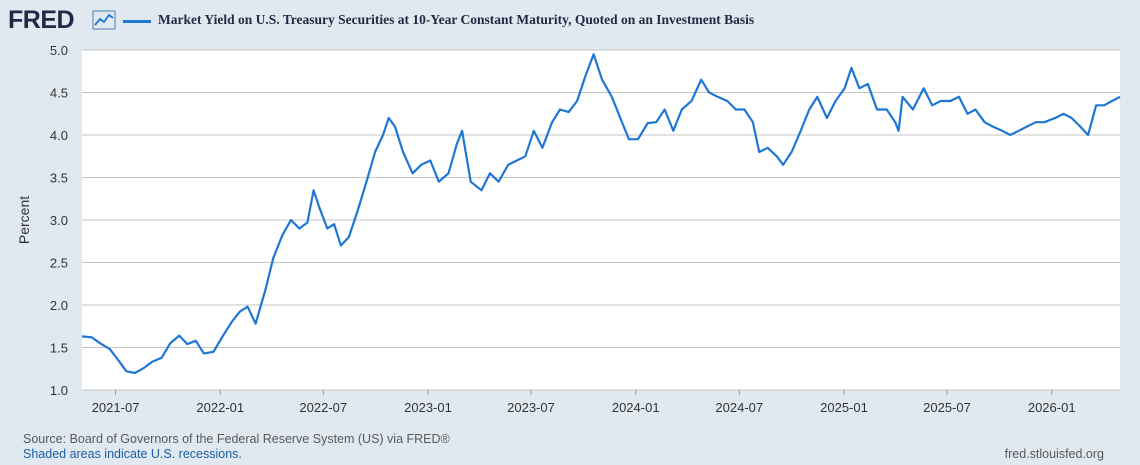 The height and width of the screenshot is (465, 1140). What do you see at coordinates (428, 407) in the screenshot?
I see `x-tick-label: 2023-01` at bounding box center [428, 407].